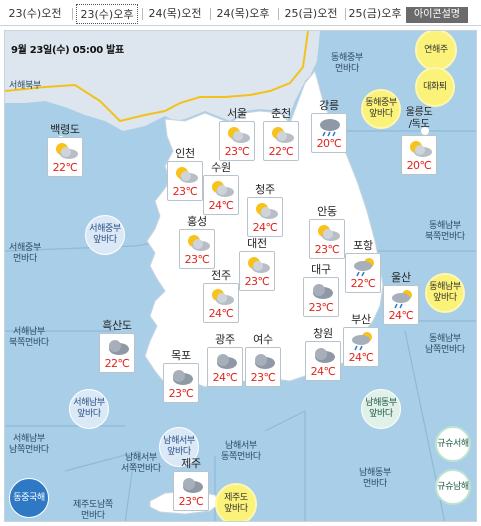 This screenshot has height=526, width=481. Describe the element at coordinates (265, 189) in the screenshot. I see `station-name: 청주` at that location.